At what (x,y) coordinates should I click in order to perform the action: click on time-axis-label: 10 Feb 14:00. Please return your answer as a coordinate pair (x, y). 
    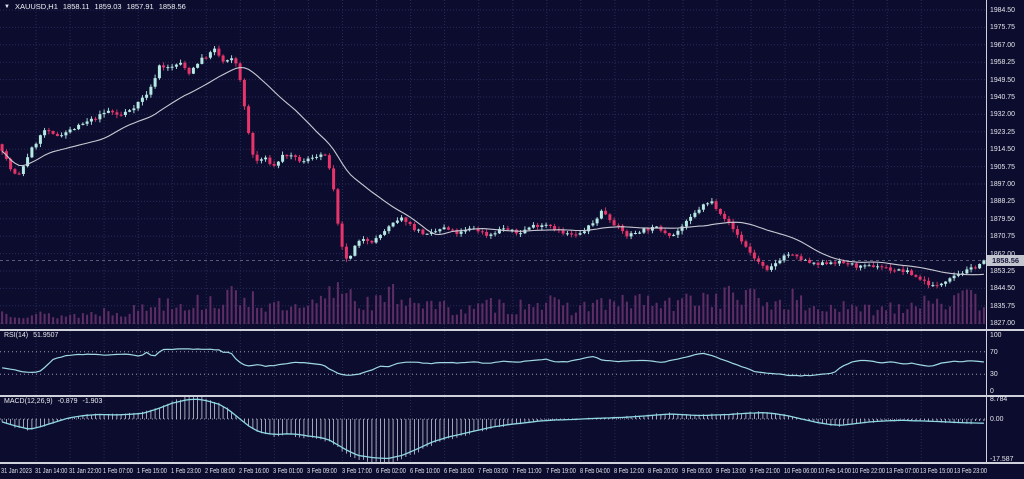
    Looking at the image, I should click on (835, 471).